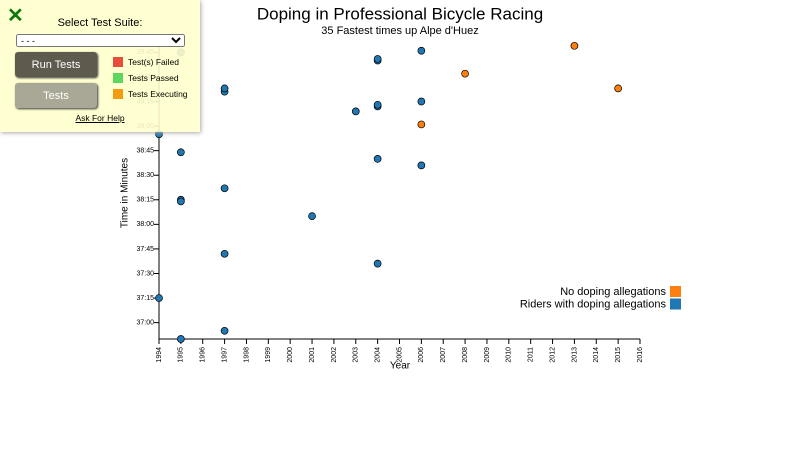 The width and height of the screenshot is (800, 450). Describe the element at coordinates (125, 193) in the screenshot. I see `y-axis-label: Time in Minutes` at that location.